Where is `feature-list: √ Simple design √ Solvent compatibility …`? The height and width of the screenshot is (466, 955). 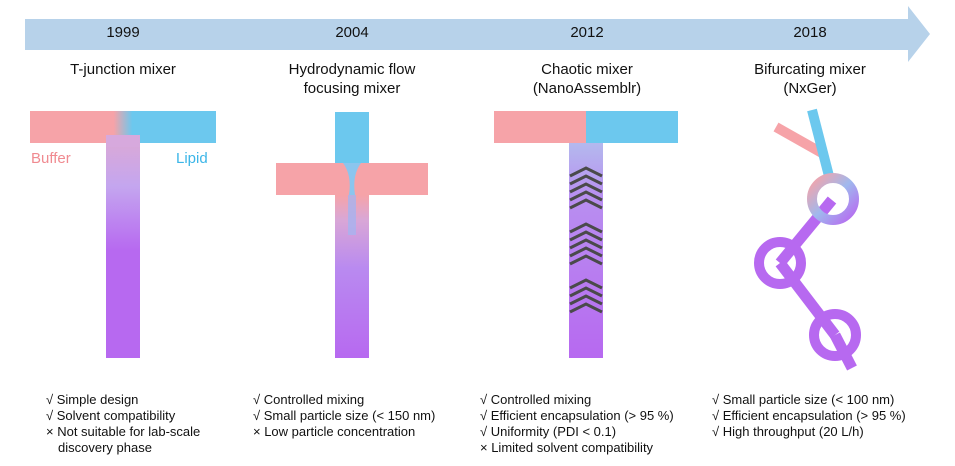 feature-list: √ Simple design √ Solvent compatibility … is located at coordinates (123, 424).